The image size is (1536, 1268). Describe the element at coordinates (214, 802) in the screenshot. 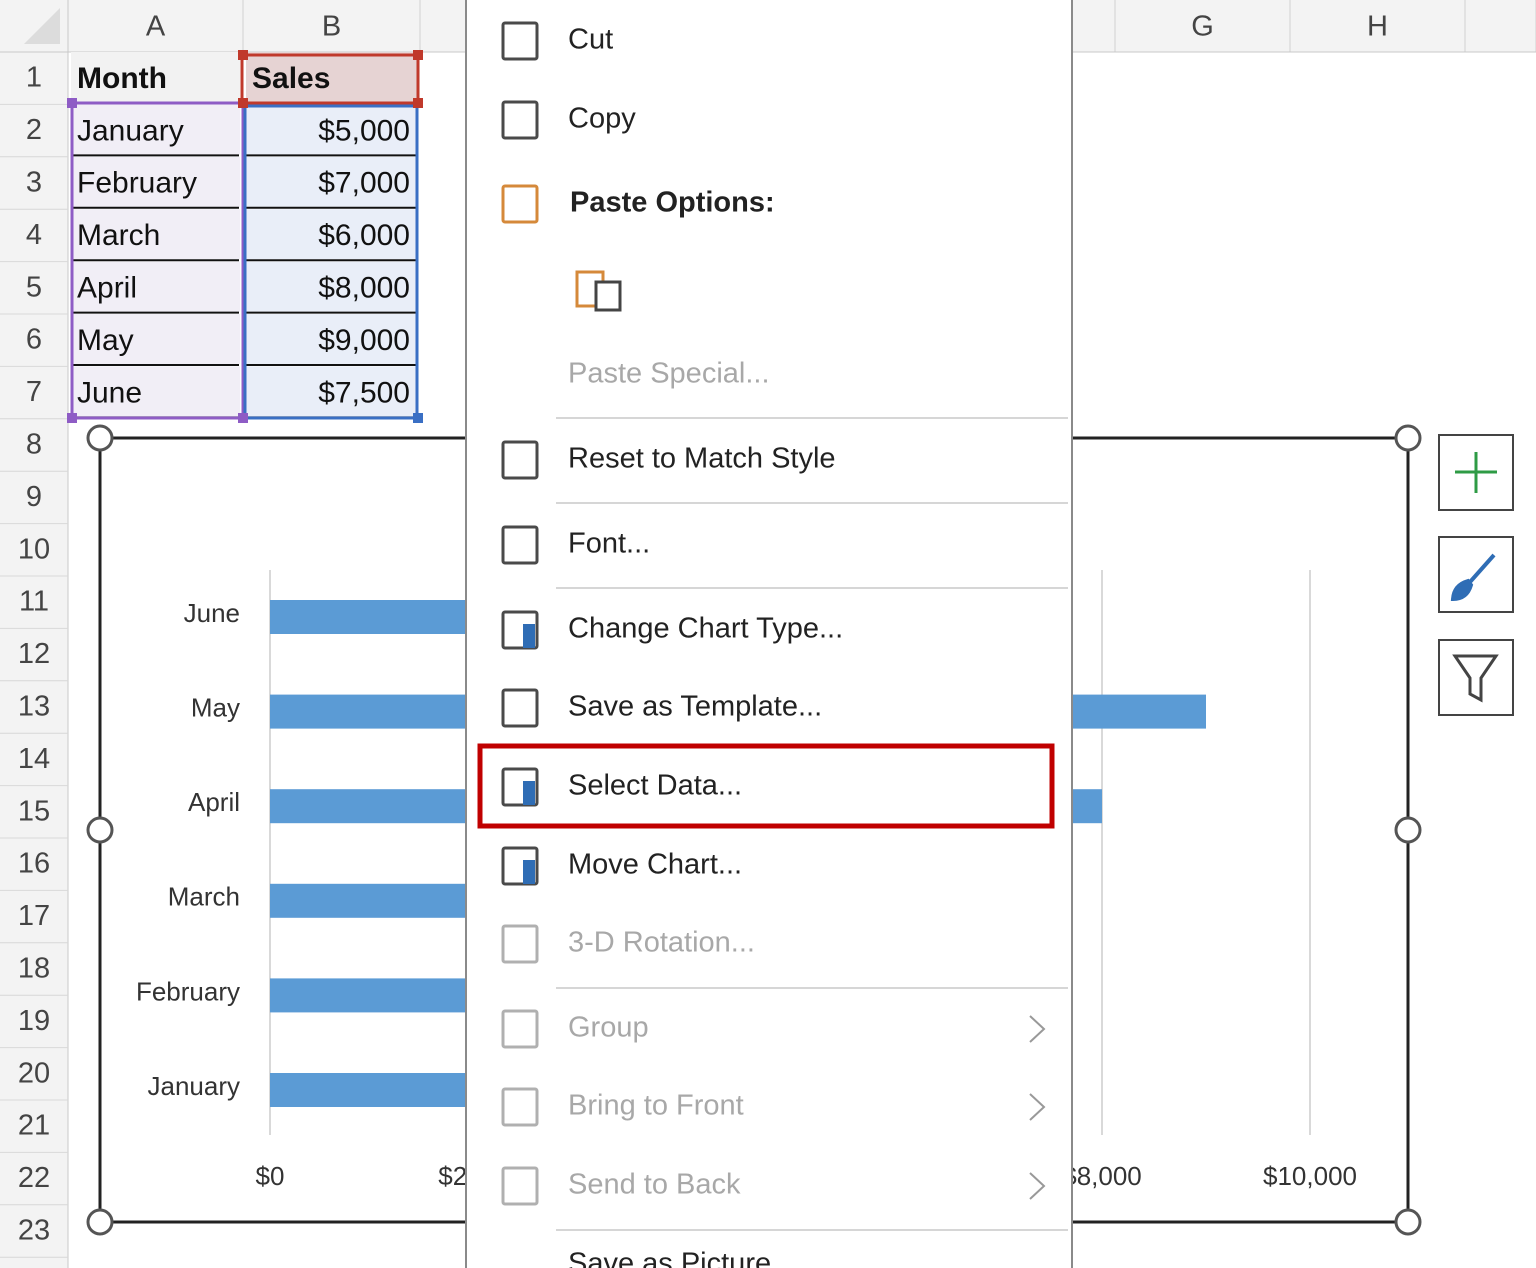

I see `y-tick-label: April` at that location.